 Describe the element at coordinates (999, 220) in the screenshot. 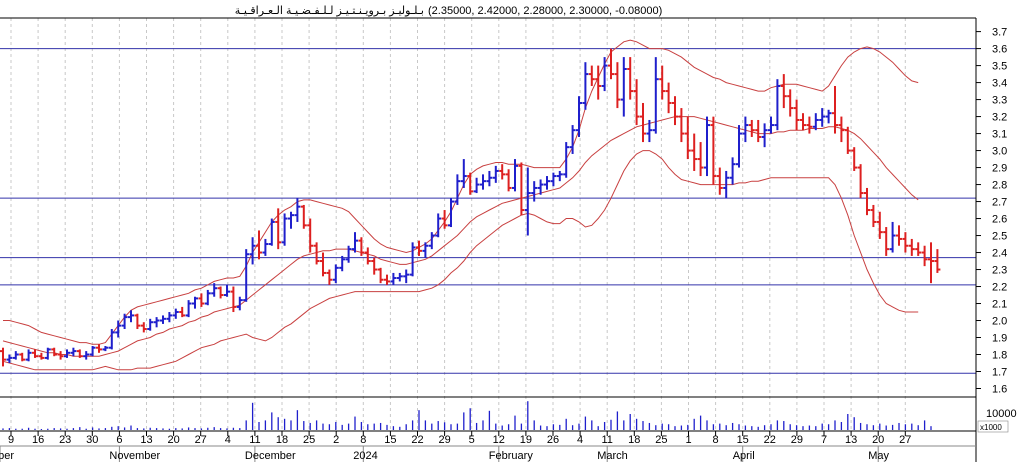

I see `y-tick-label: 2.6` at that location.